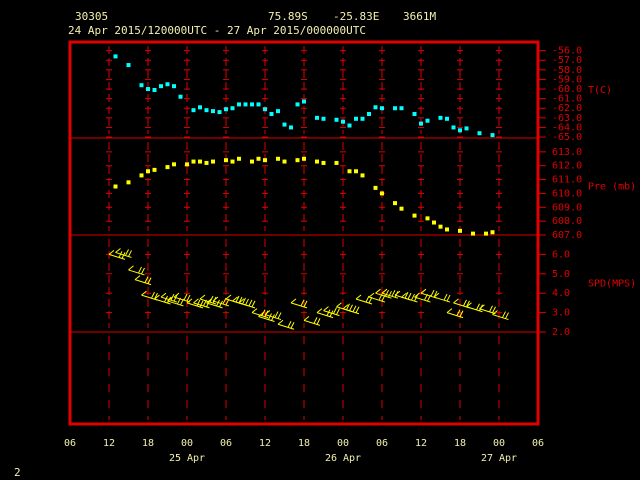 The height and width of the screenshot is (480, 640). I want to click on y-tick-label: -58.0, so click(567, 70).